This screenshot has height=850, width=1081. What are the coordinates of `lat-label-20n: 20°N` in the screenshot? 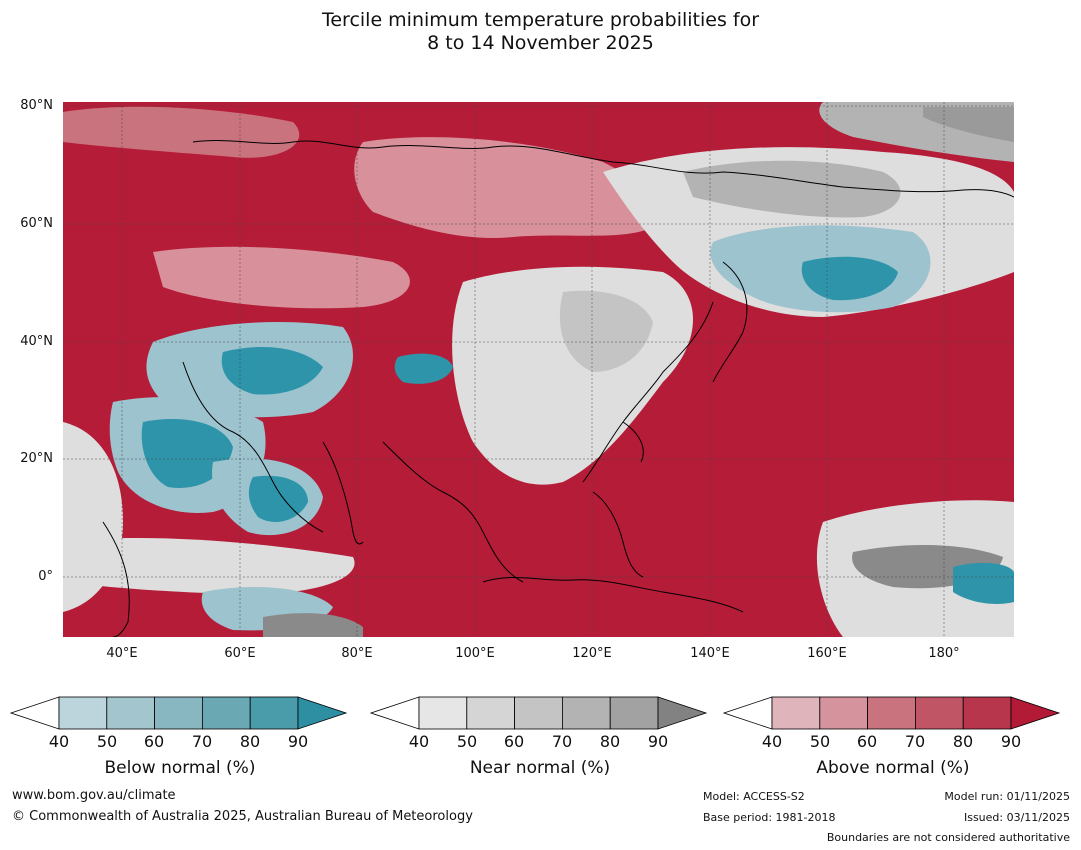 It's located at (36, 458).